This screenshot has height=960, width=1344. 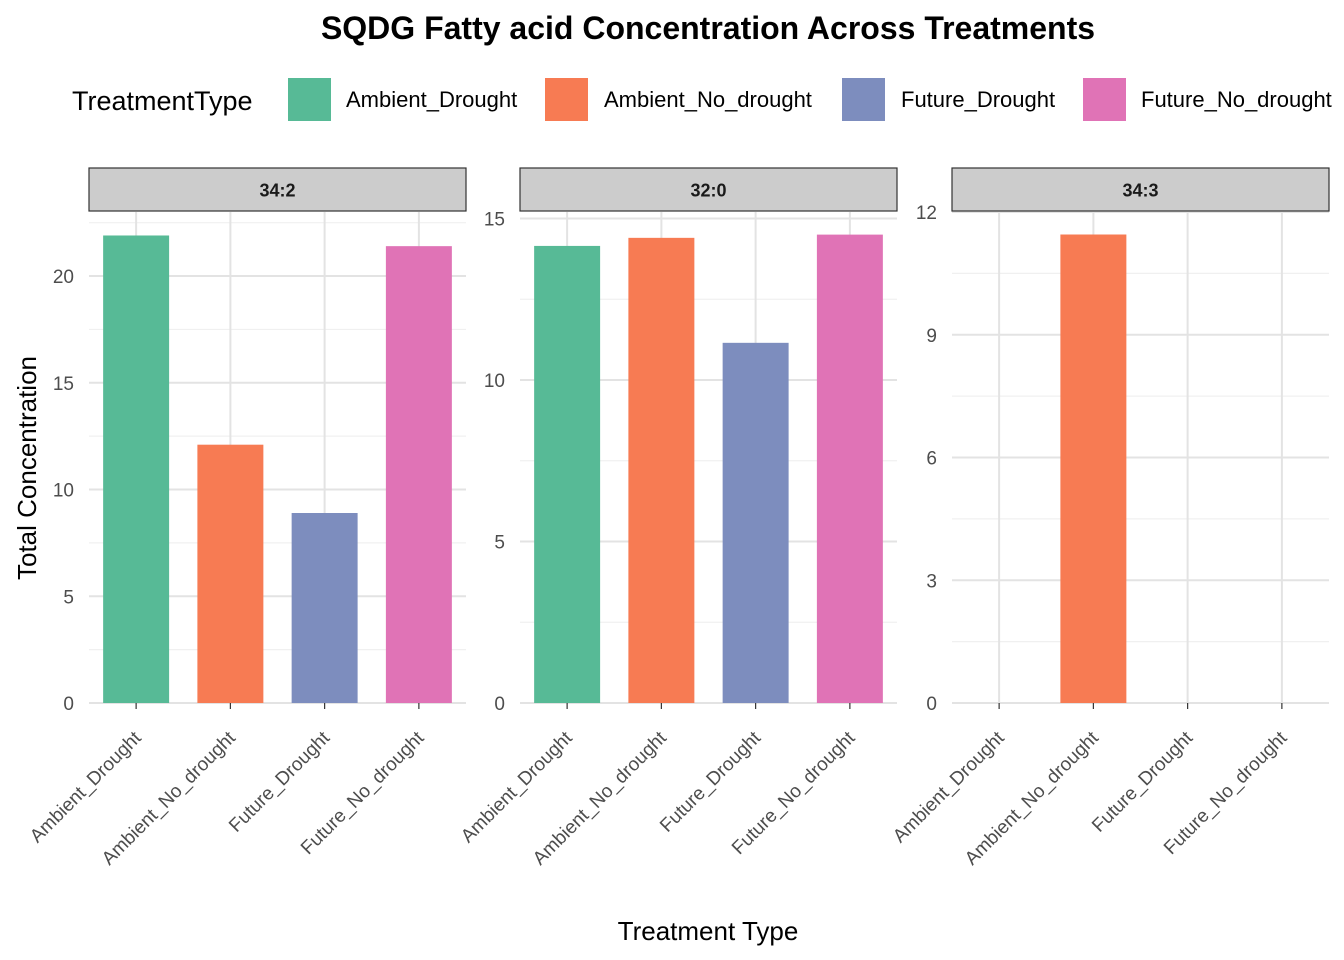 I want to click on legend-title: TreatmentType, so click(x=162, y=101).